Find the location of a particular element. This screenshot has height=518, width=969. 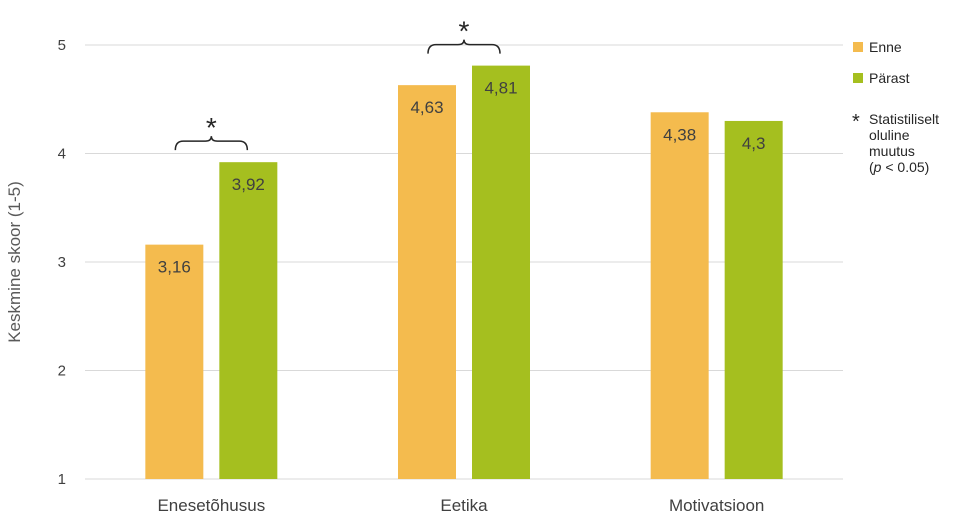

significance-brace-enesetohusus is located at coordinates (211, 143).